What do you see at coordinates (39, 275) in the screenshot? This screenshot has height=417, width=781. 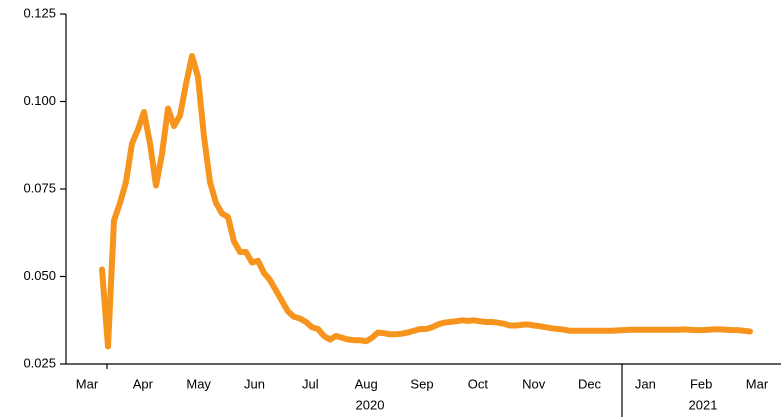 I see `y-tick-label: 0.050` at bounding box center [39, 275].